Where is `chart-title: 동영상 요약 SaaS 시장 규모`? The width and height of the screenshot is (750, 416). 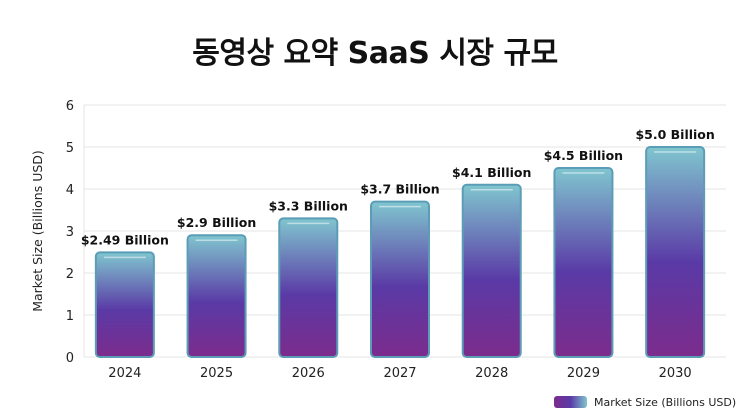
chart-title: 동영상 요약 SaaS 시장 규모 is located at coordinates (375, 53).